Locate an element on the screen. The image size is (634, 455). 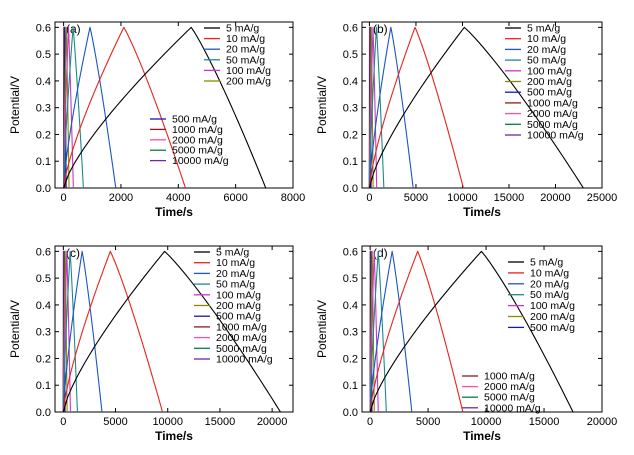
legend-label: 10 mA/g is located at coordinates (546, 39).